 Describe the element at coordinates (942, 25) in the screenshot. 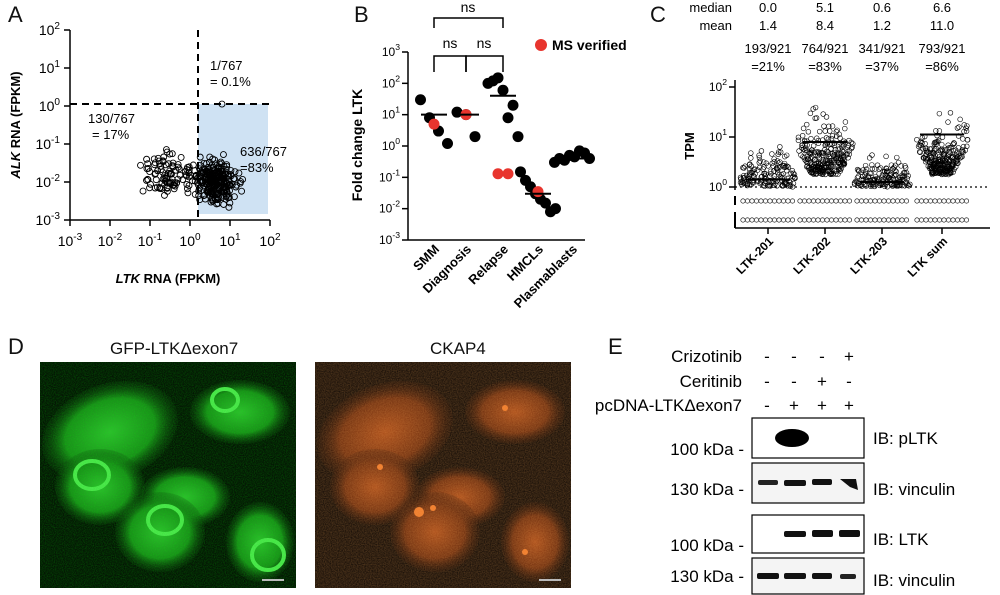

I see `mean-value: 11.0` at that location.